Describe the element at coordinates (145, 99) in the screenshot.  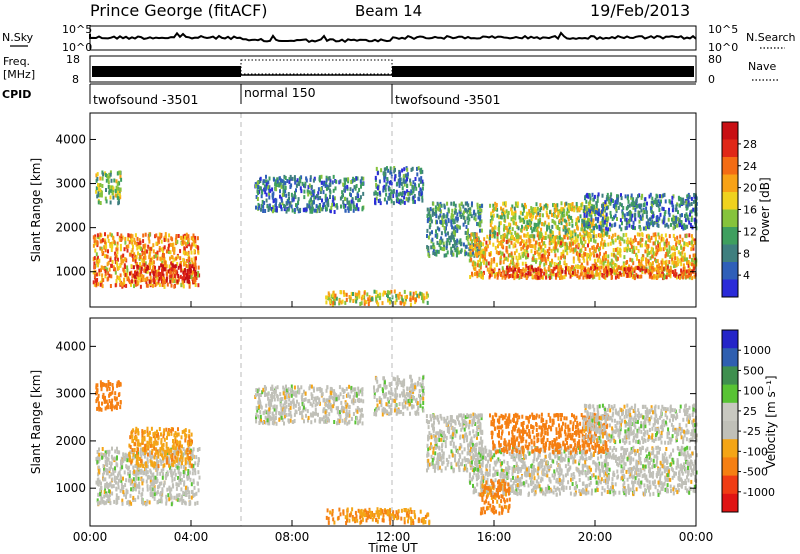
I see `cpid-segment-1: twofsound -3501` at that location.